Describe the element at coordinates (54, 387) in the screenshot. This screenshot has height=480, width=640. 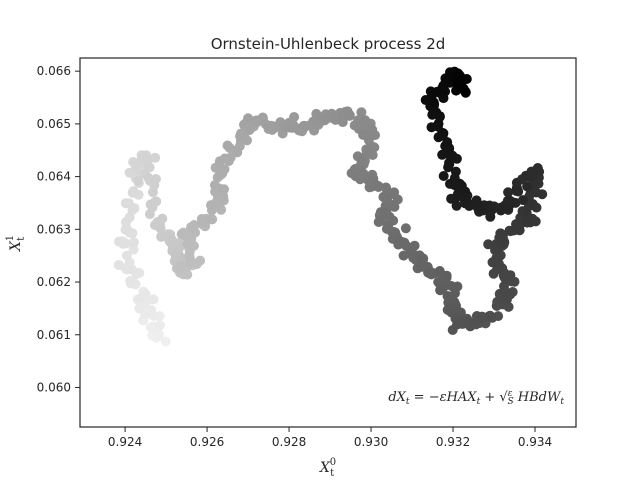
I see `y-tick-label: 0.060` at that location.